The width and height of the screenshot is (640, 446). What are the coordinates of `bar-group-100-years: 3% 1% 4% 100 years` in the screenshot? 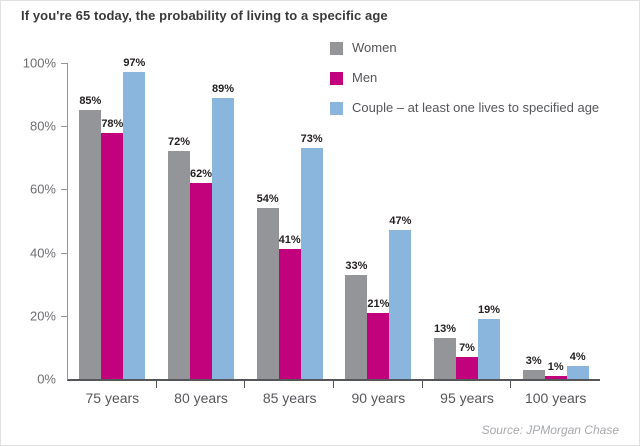 It's located at (555, 234).